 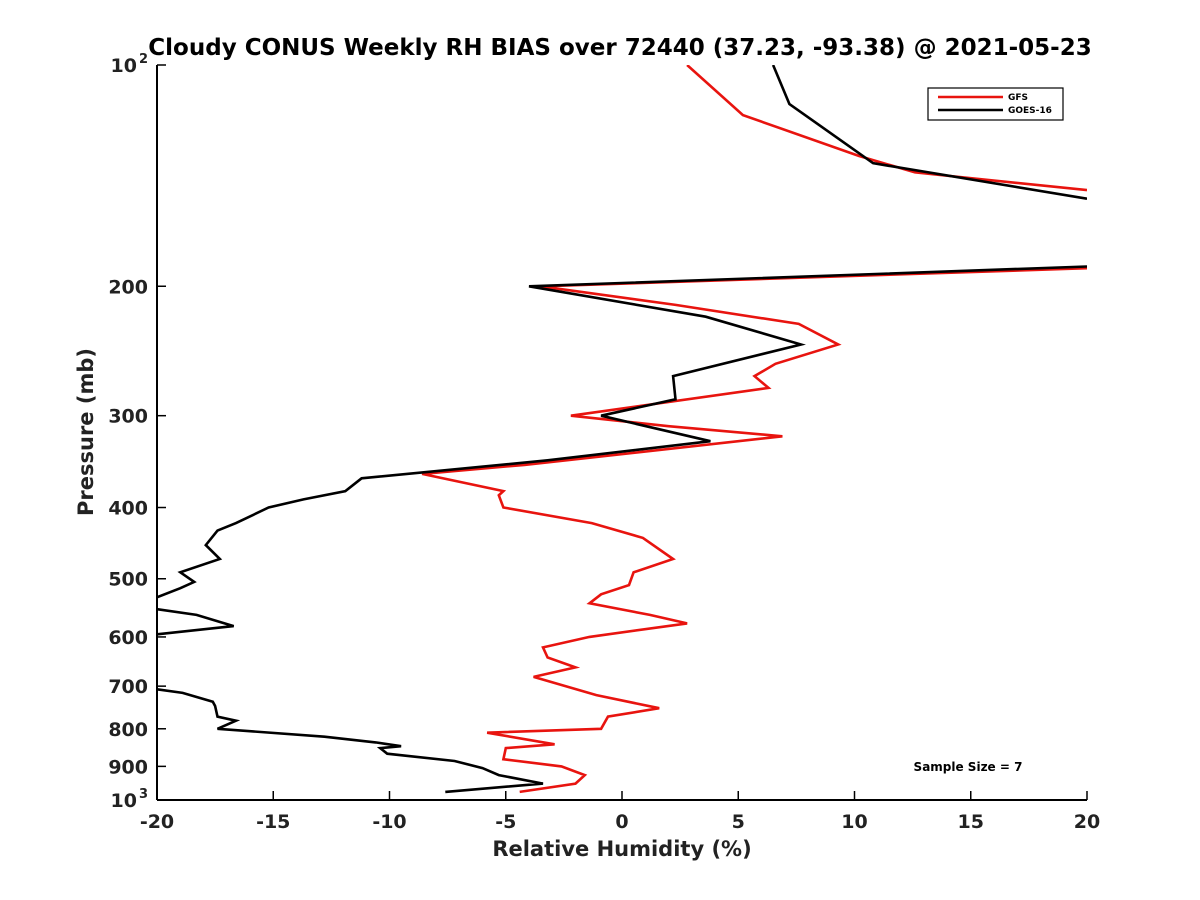 I want to click on x-tick-label: 20, so click(x=1087, y=822).